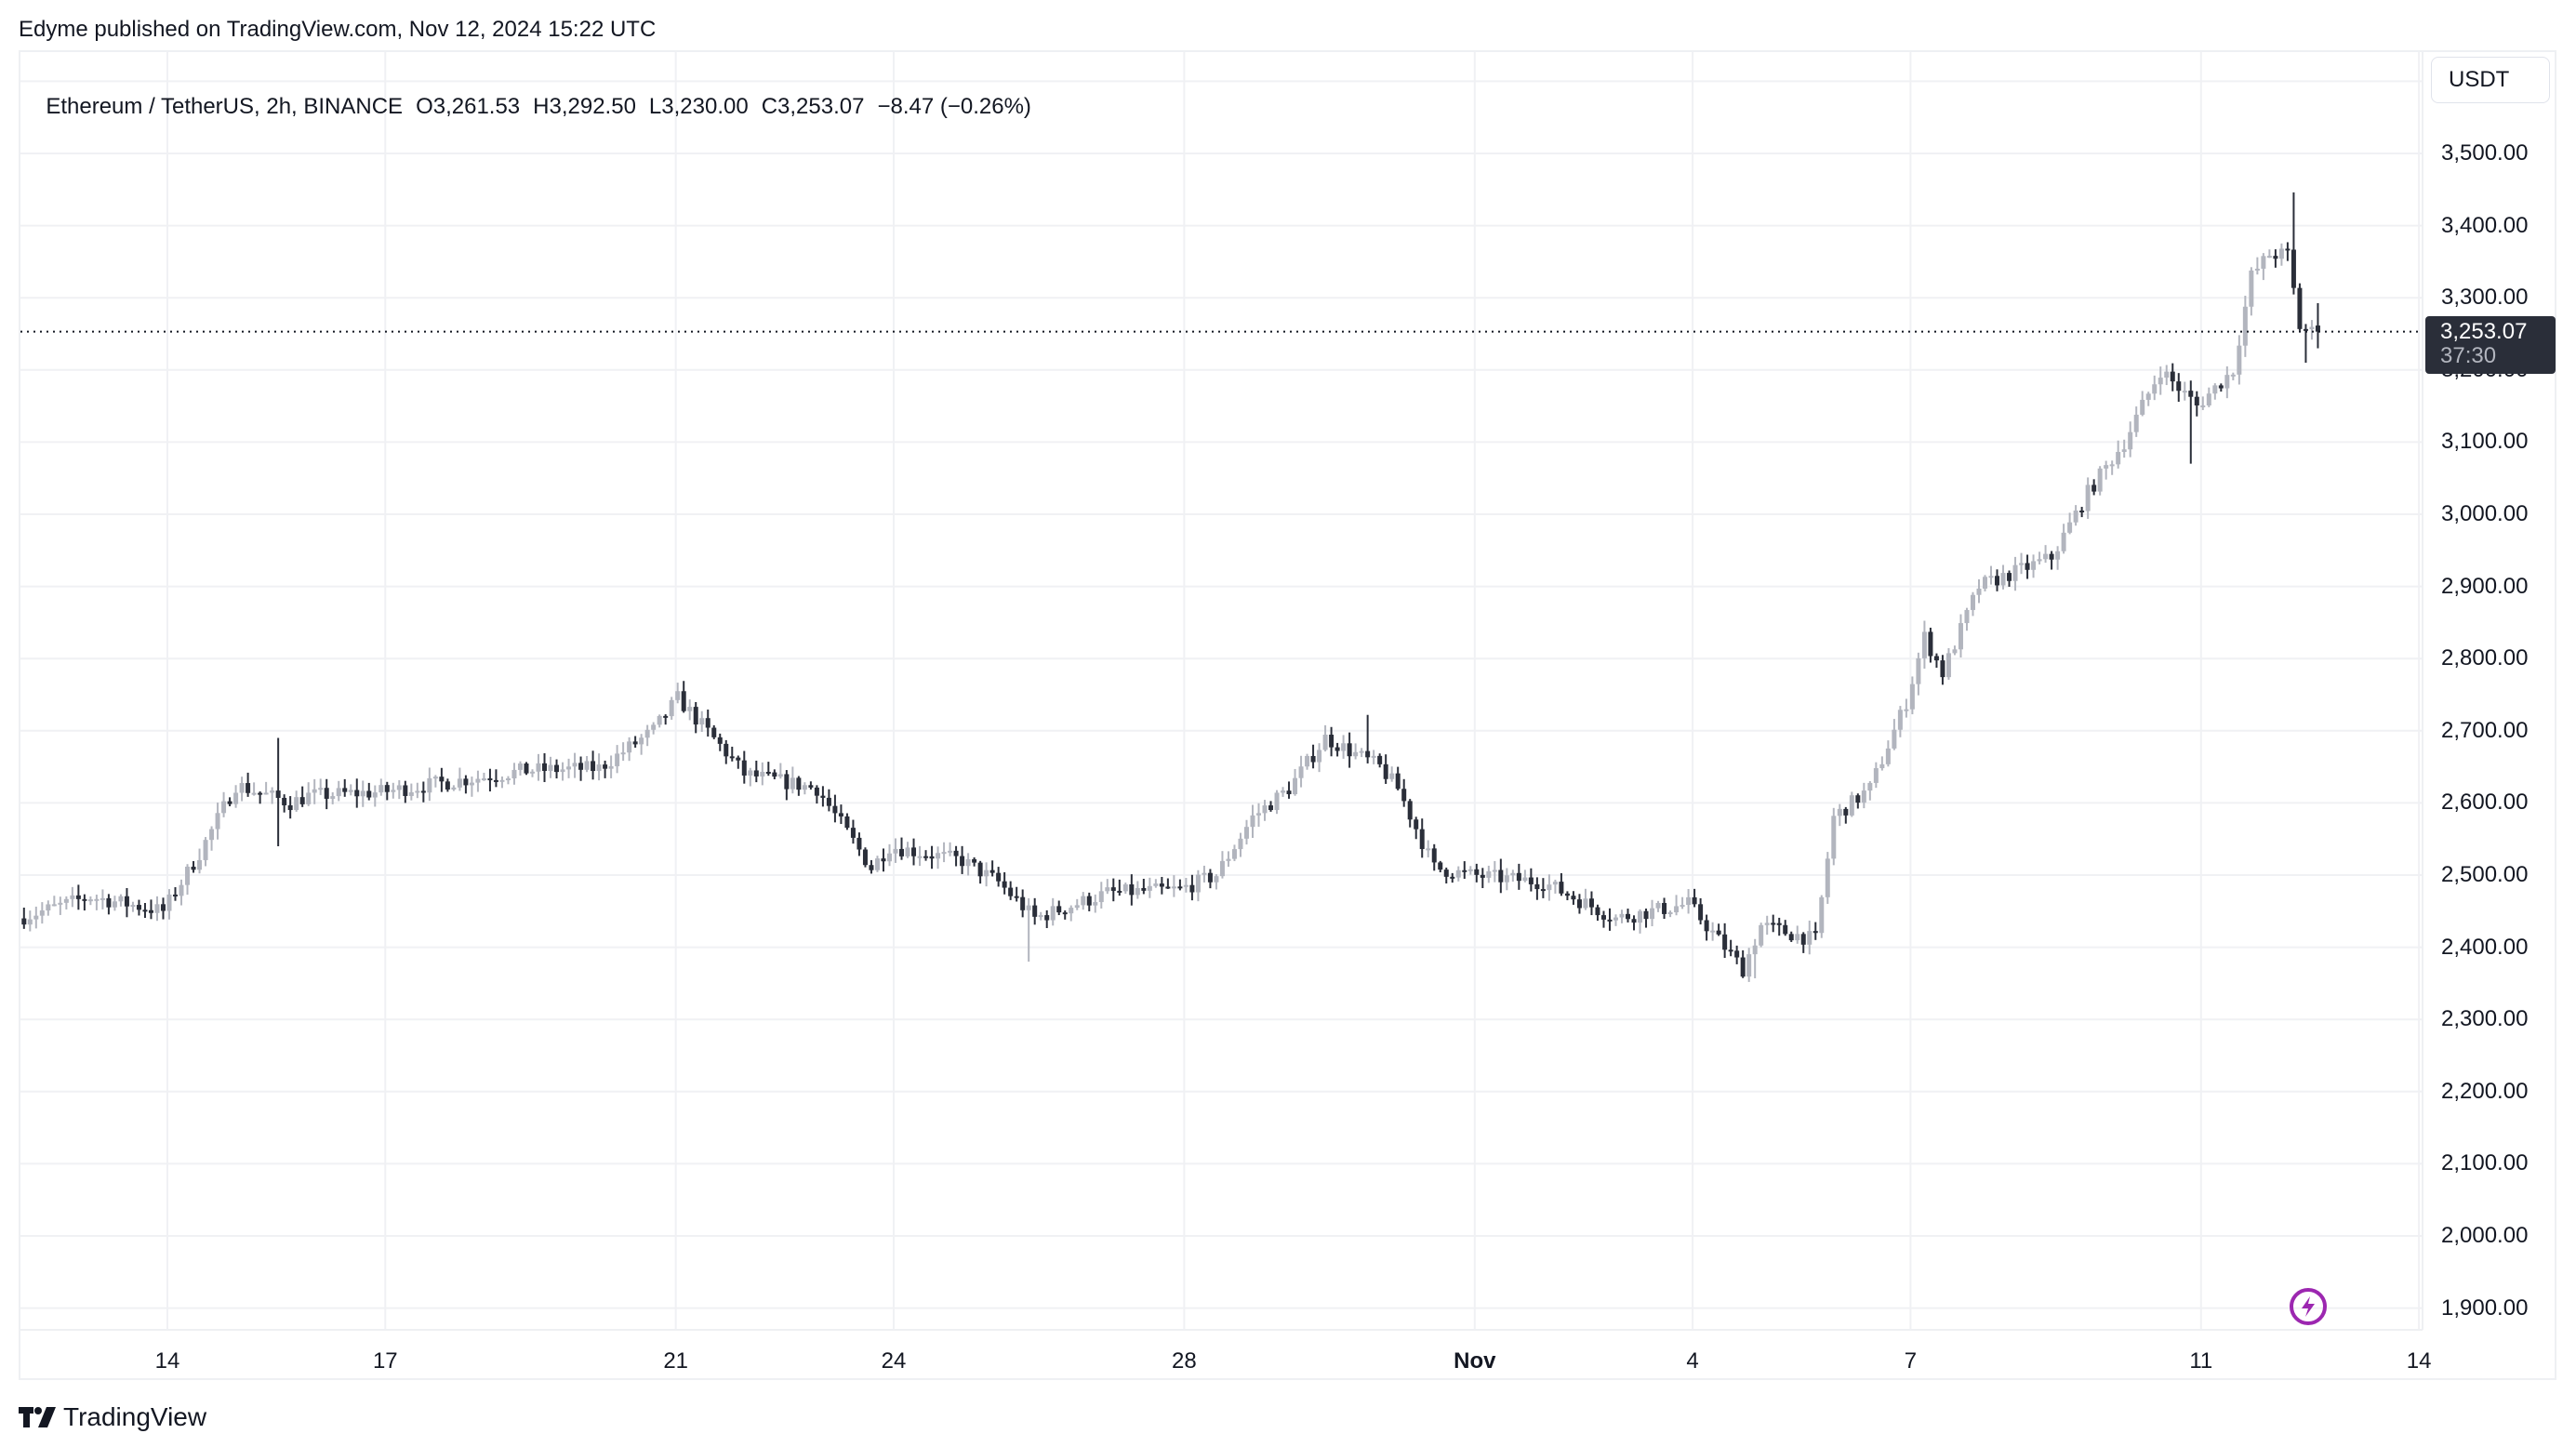 Image resolution: width=2576 pixels, height=1447 pixels. I want to click on price-tick-label: 3,300.00, so click(2485, 298).